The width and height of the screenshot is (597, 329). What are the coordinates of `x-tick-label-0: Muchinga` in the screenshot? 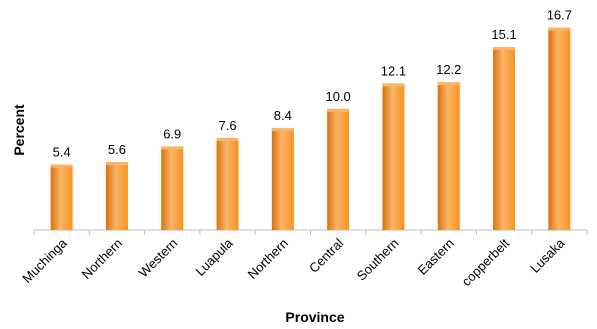 It's located at (44, 260).